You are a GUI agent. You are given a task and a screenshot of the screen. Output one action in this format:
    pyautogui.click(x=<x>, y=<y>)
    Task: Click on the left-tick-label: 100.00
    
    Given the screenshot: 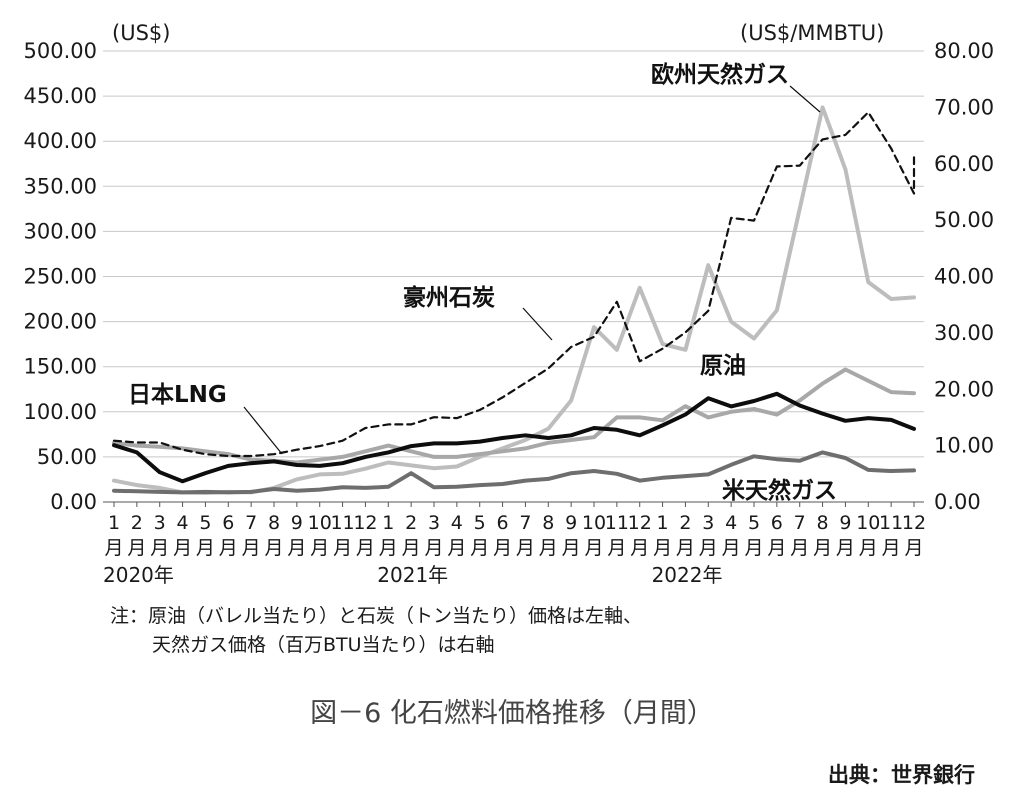 What is the action you would take?
    pyautogui.click(x=60, y=412)
    